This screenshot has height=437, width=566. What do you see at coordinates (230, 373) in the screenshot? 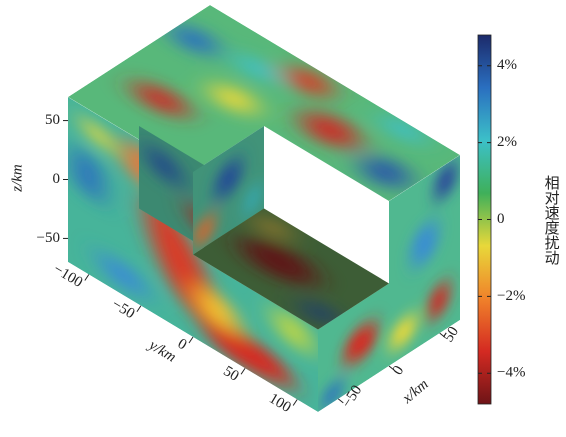
I see `y-tick-label: 50` at bounding box center [230, 373].